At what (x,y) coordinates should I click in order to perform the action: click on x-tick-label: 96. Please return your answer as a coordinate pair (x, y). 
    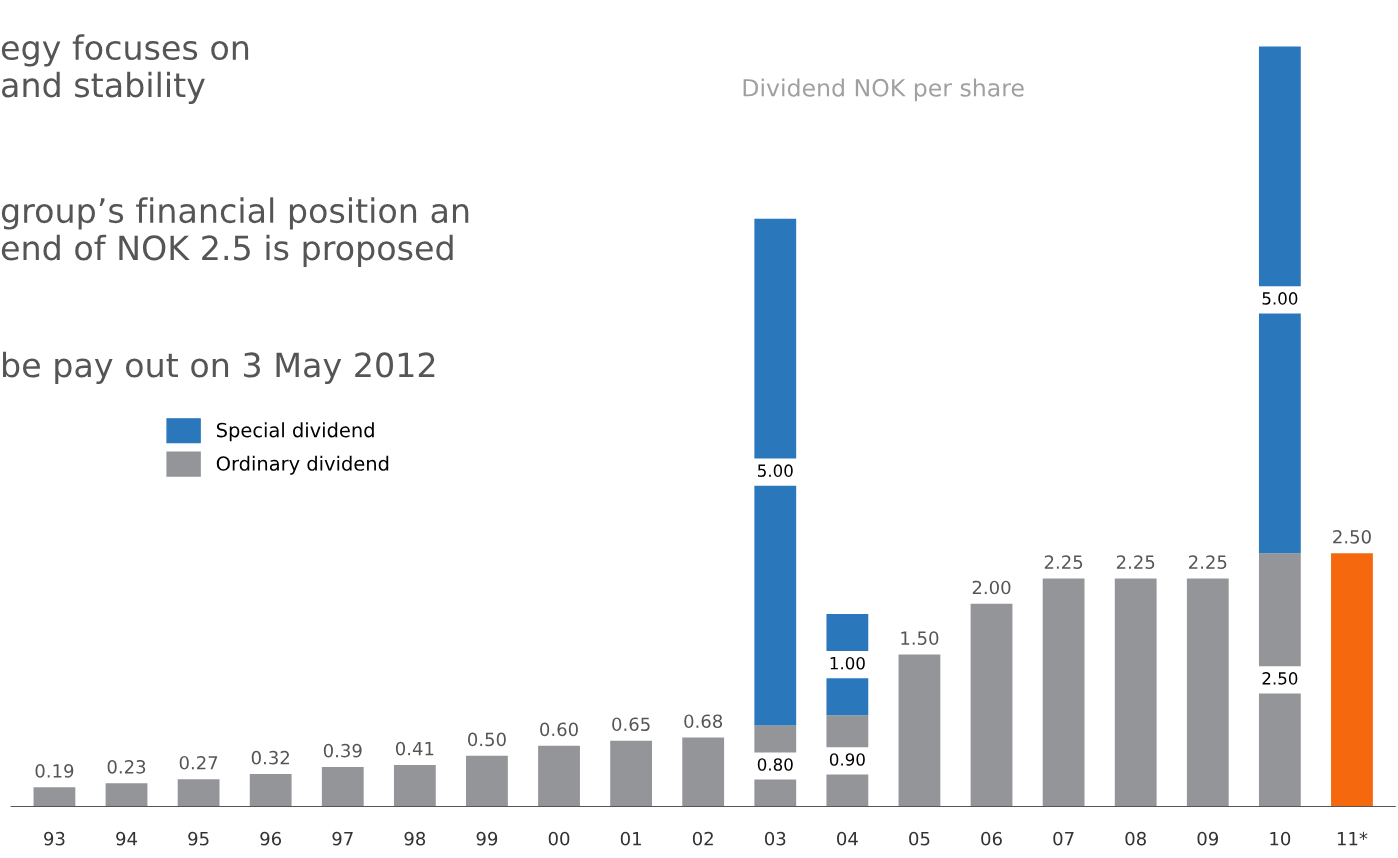
    Looking at the image, I should click on (271, 838).